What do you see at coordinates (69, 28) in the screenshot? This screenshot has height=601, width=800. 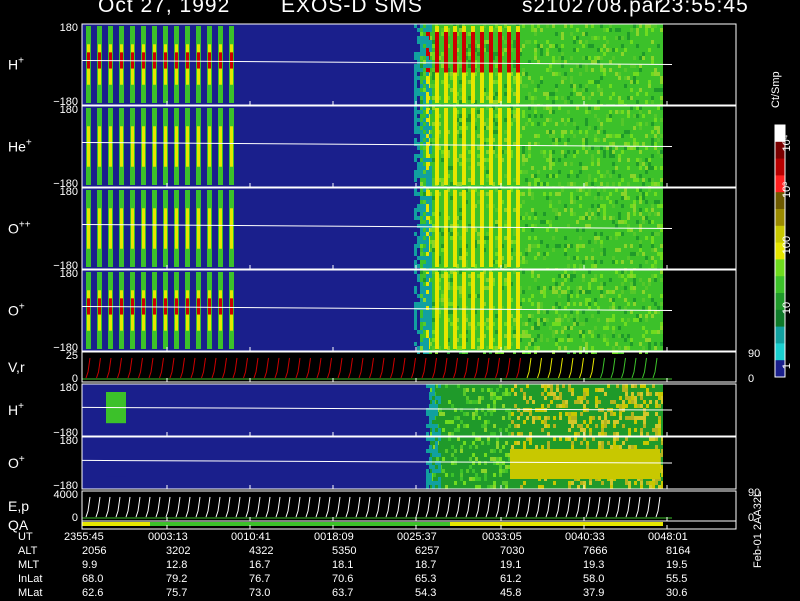 I see `tick-label: 180` at bounding box center [69, 28].